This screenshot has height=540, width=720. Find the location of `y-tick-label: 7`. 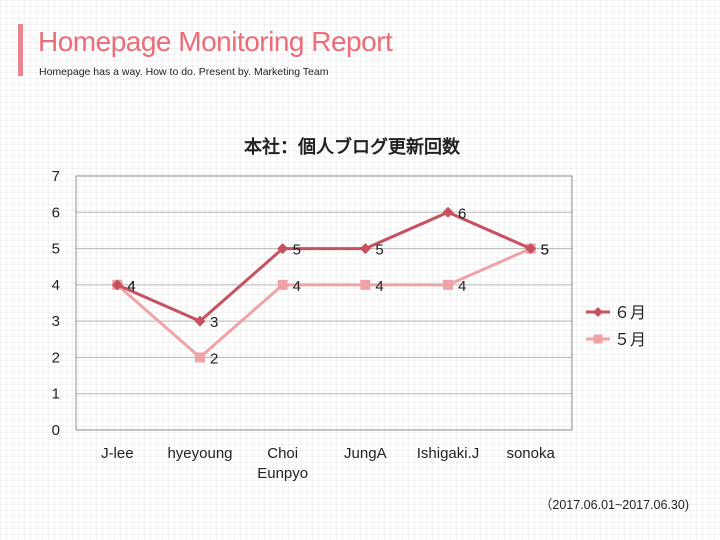

y-tick-label: 7 is located at coordinates (56, 176).